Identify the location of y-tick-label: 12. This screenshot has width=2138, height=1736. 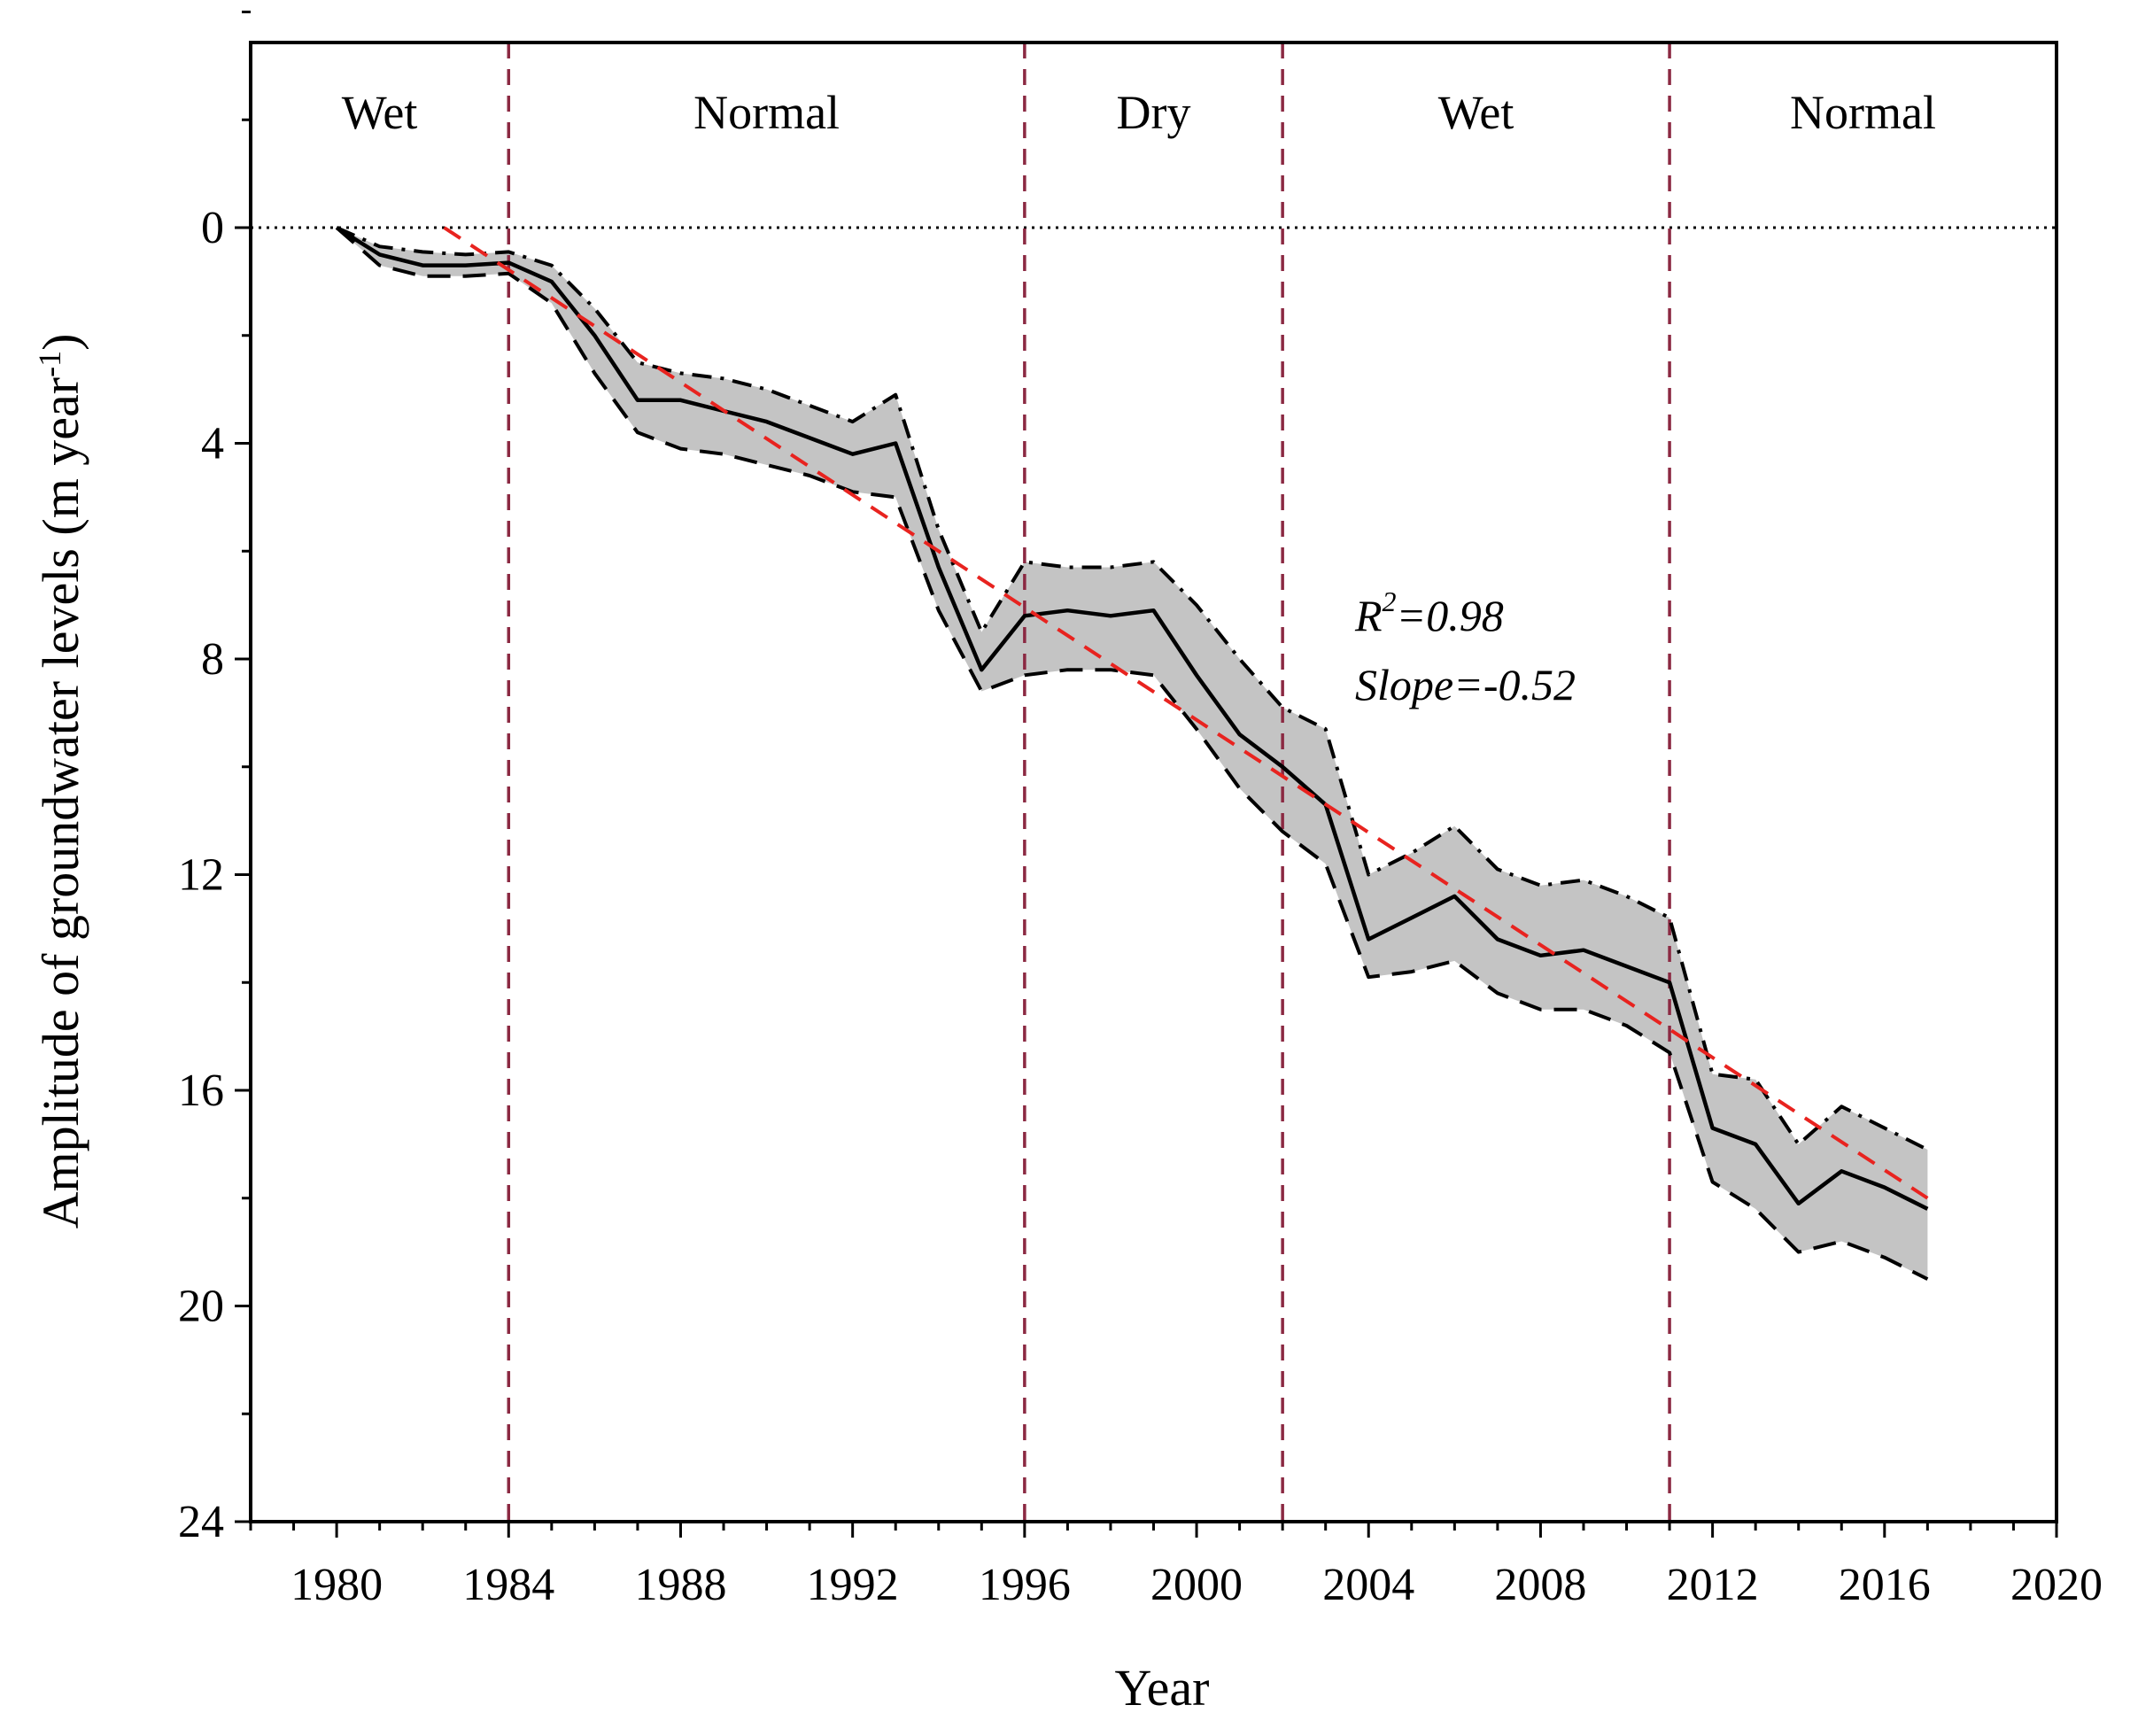
(201, 876).